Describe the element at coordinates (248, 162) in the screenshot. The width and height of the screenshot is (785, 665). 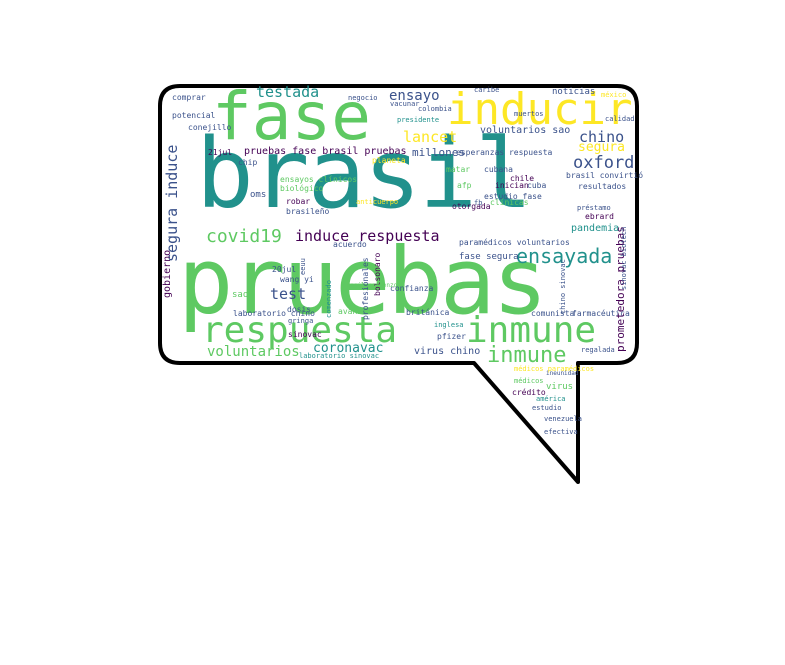
I see `word-chip: chip` at that location.